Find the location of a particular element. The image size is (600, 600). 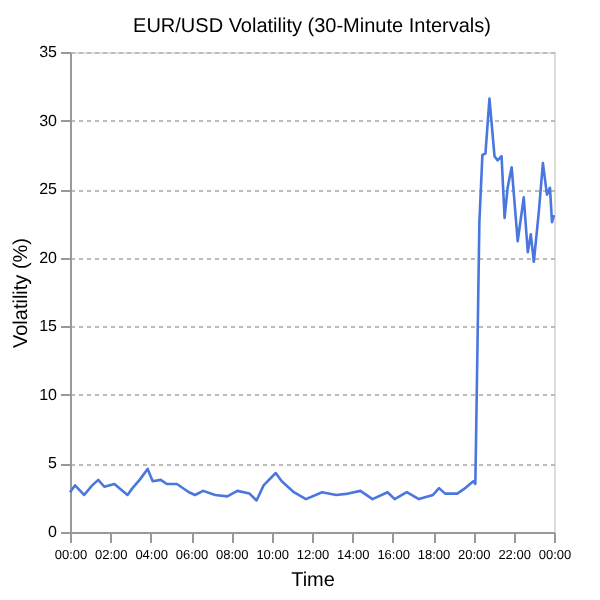

y-tick-label: 30 is located at coordinates (49, 120).